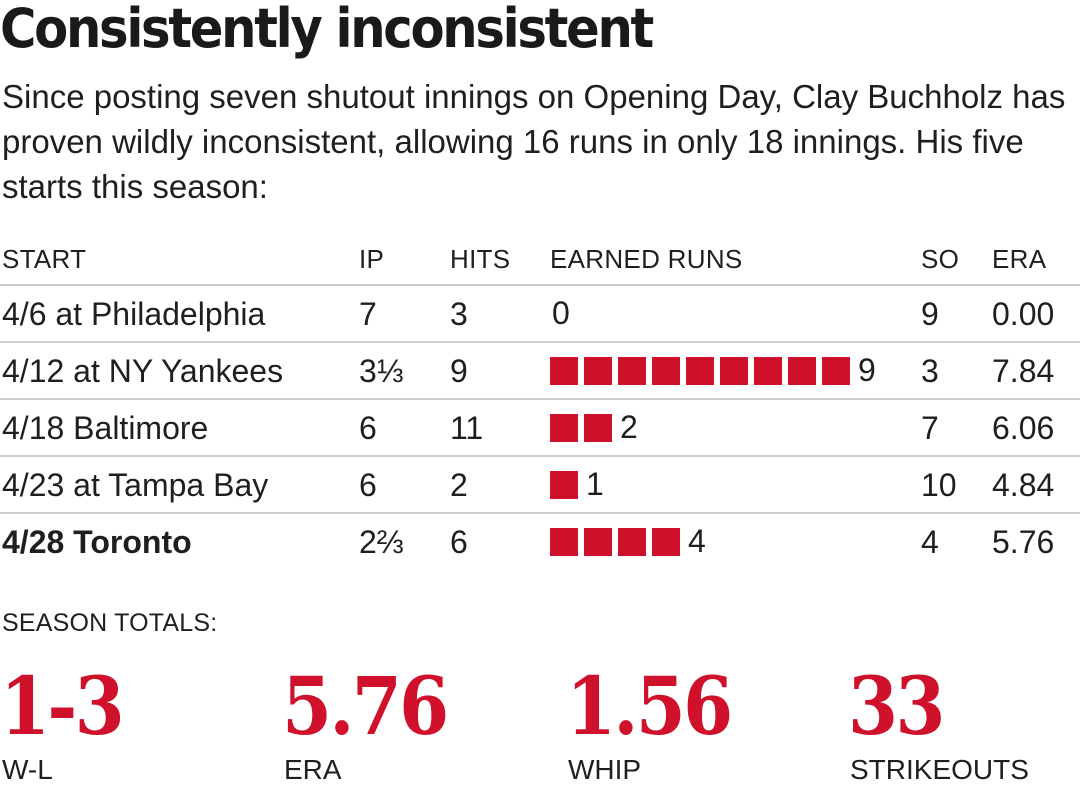 This screenshot has height=787, width=1080. What do you see at coordinates (939, 485) in the screenshot?
I see `row-so: 10` at bounding box center [939, 485].